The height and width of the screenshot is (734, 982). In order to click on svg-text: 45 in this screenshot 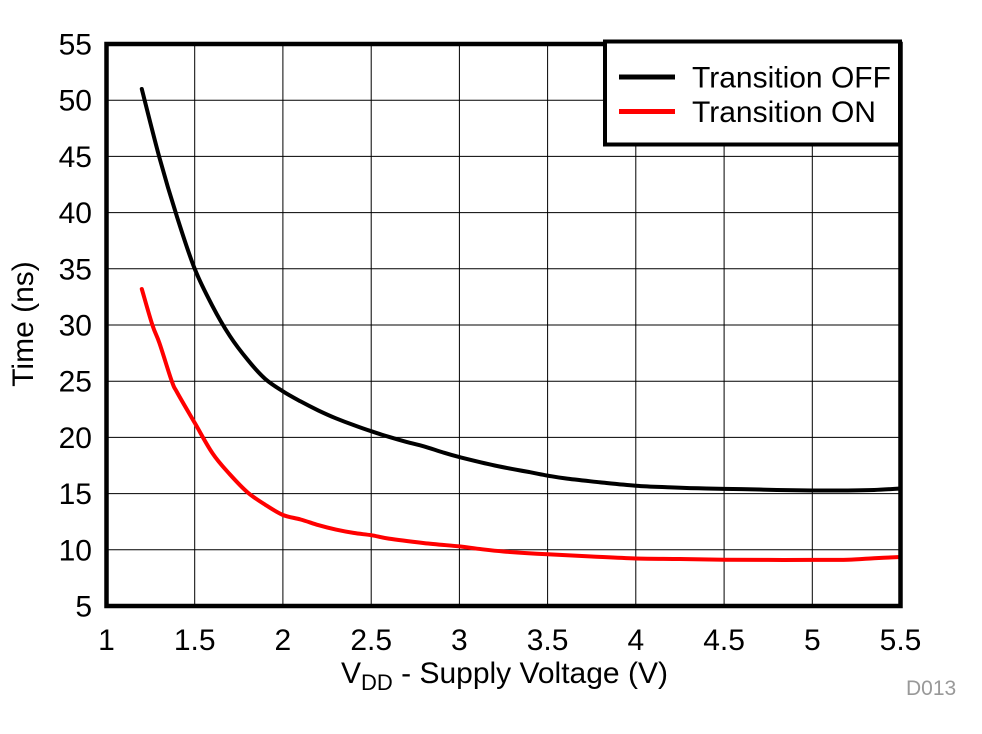, I will do `click(75, 157)`.